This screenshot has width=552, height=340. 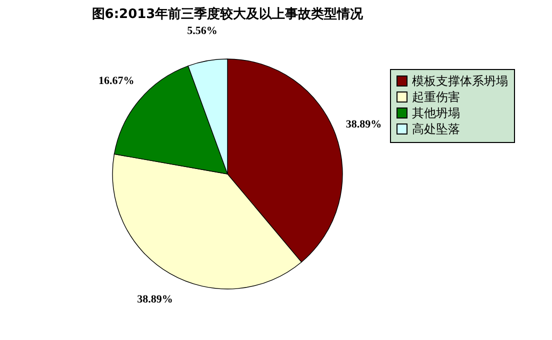 What do you see at coordinates (436, 113) in the screenshot?
I see `legend-label: 其他坍塌` at bounding box center [436, 113].